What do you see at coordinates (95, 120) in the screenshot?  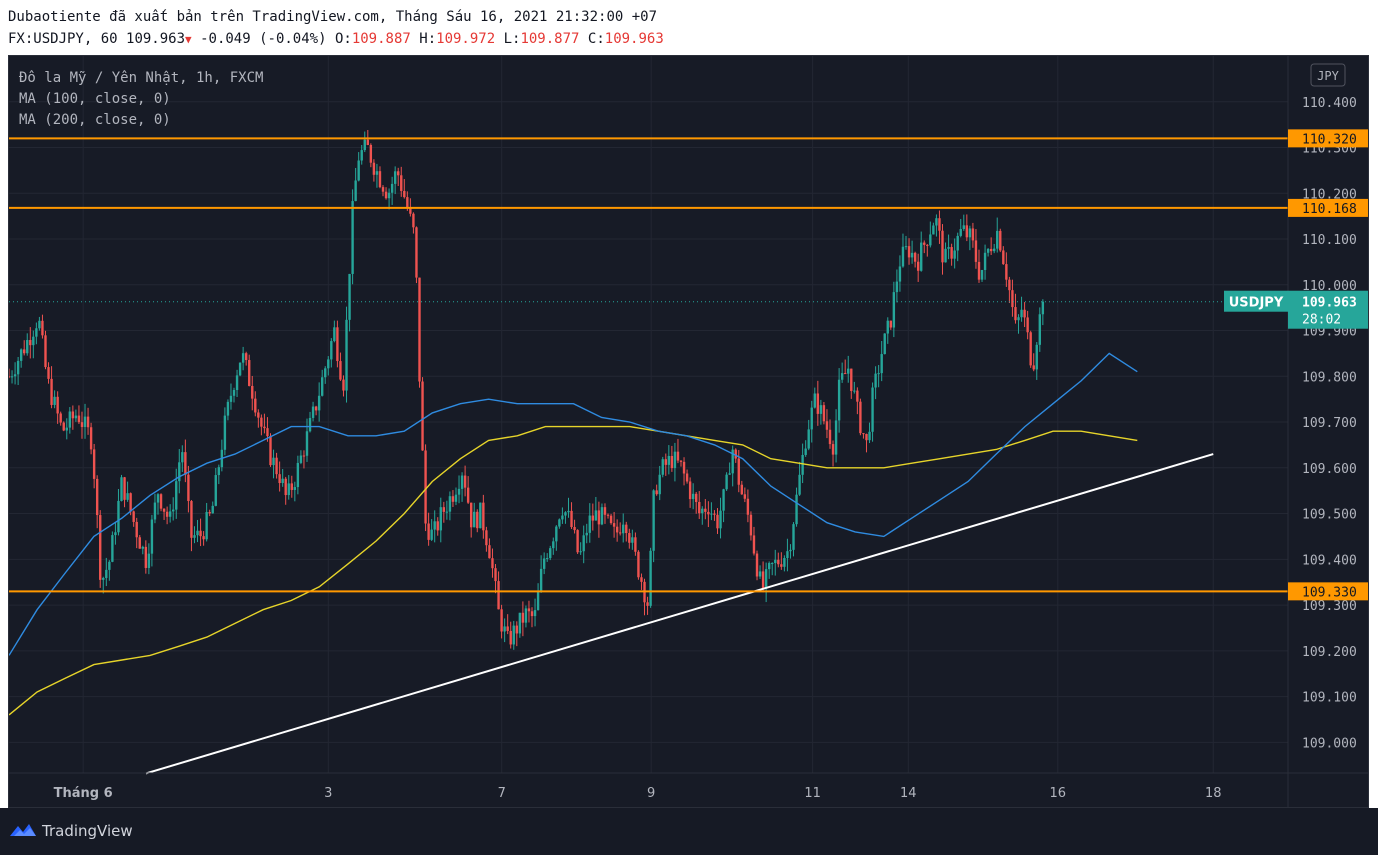 I see `legend-ma200: MA (200, close, 0)` at bounding box center [95, 120].